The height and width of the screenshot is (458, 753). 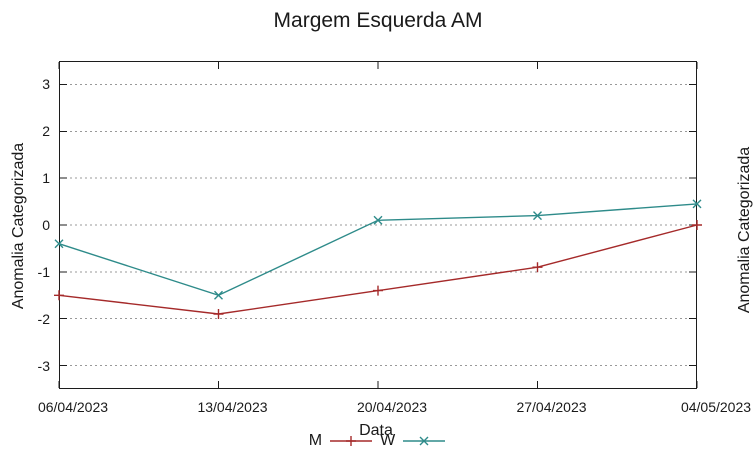 I want to click on y-tick-label: 0, so click(x=46, y=225).